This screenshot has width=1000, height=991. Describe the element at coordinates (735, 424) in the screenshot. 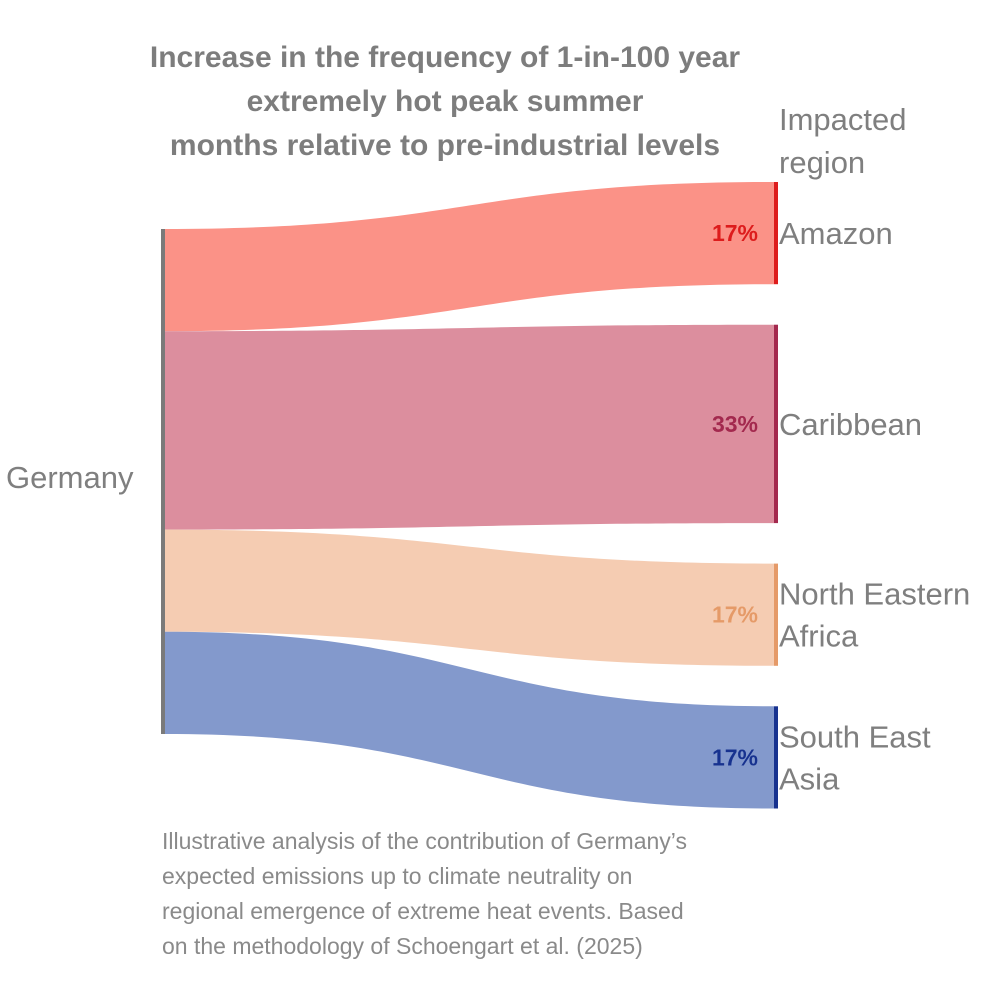

I see `percent-label: 33%` at that location.